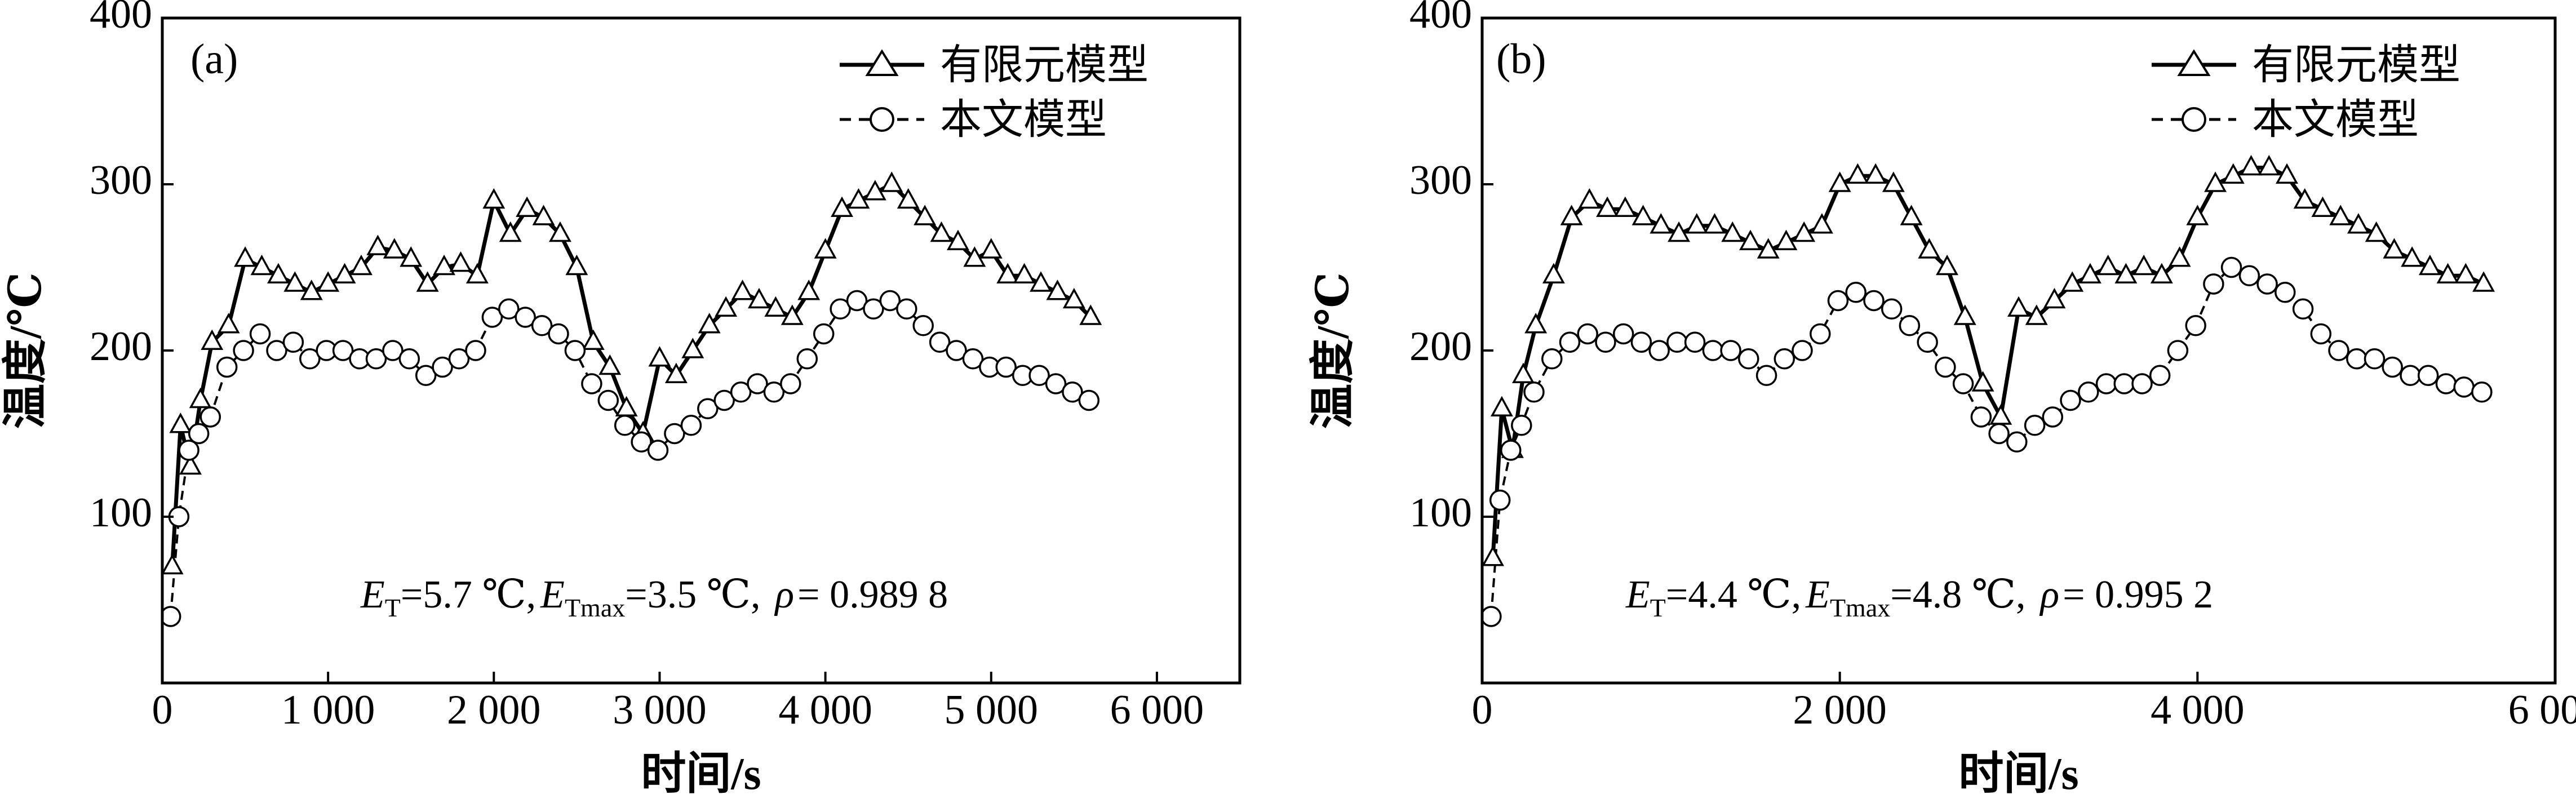  Describe the element at coordinates (742, 702) in the screenshot. I see `x-ticks-a: 1 000 2 000 3 000 4 000 5 000 6 000` at that location.